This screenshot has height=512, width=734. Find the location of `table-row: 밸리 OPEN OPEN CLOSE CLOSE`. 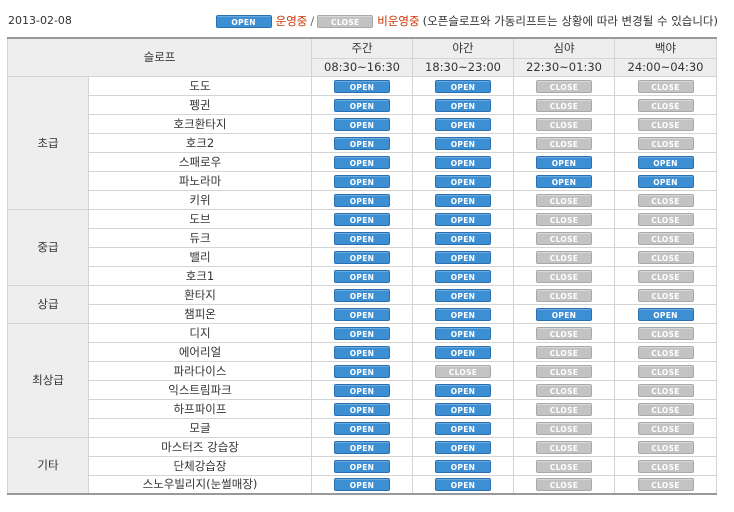

table-row: 밸리 OPEN OPEN CLOSE CLOSE is located at coordinates (362, 256).